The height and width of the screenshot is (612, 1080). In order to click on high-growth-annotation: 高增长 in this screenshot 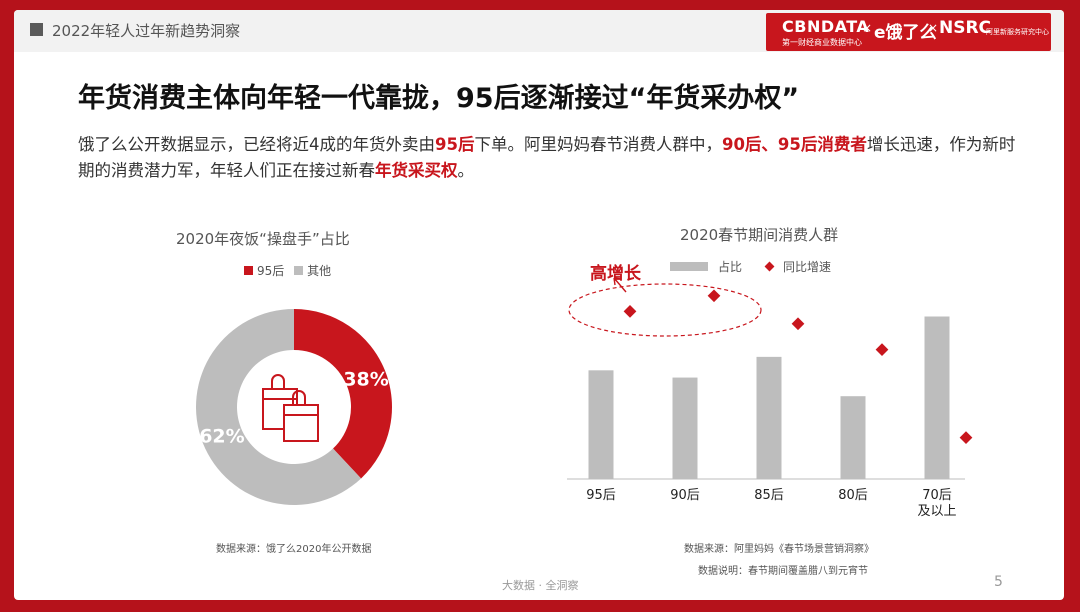, I will do `click(615, 274)`.